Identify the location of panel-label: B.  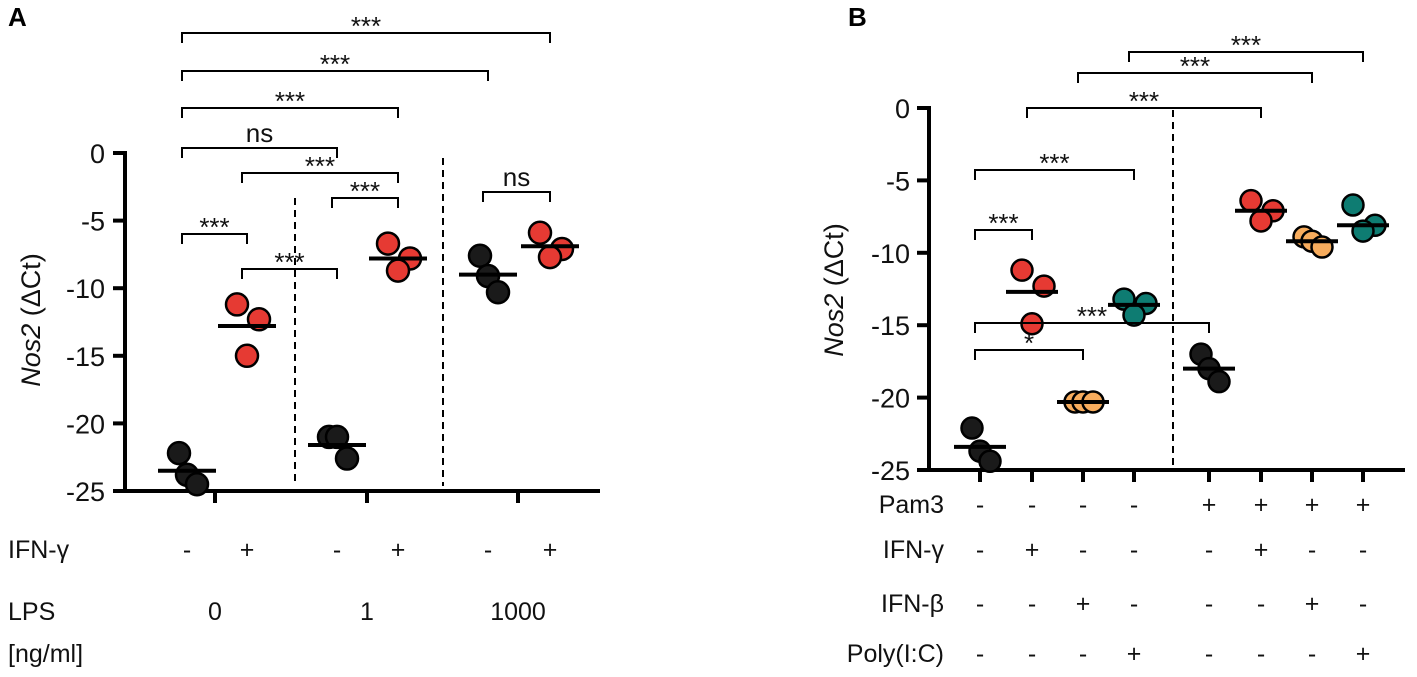
(857, 17).